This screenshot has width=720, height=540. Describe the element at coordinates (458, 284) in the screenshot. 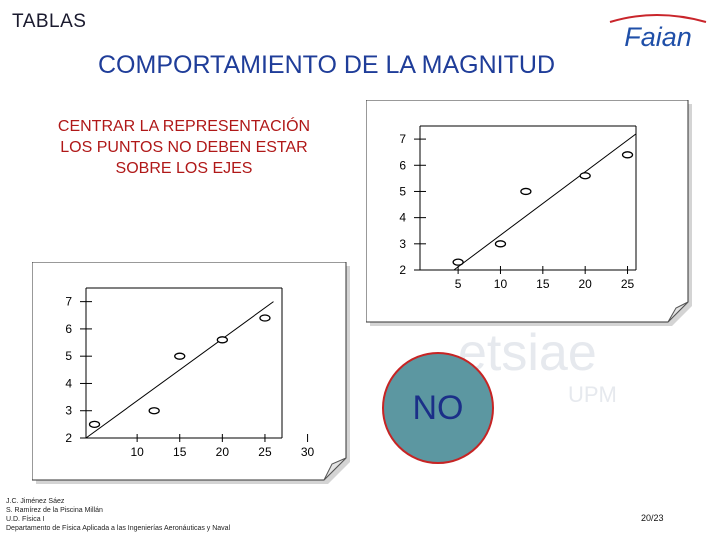

I see `x-tick-label: 5` at that location.